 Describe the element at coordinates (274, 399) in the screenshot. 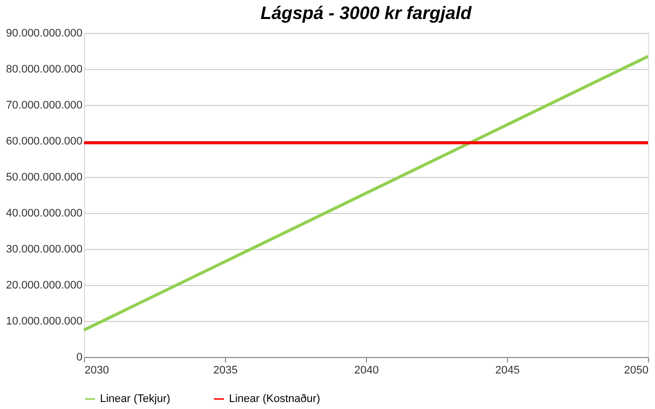

I see `legend-label: Linear (Kostnaður)` at that location.